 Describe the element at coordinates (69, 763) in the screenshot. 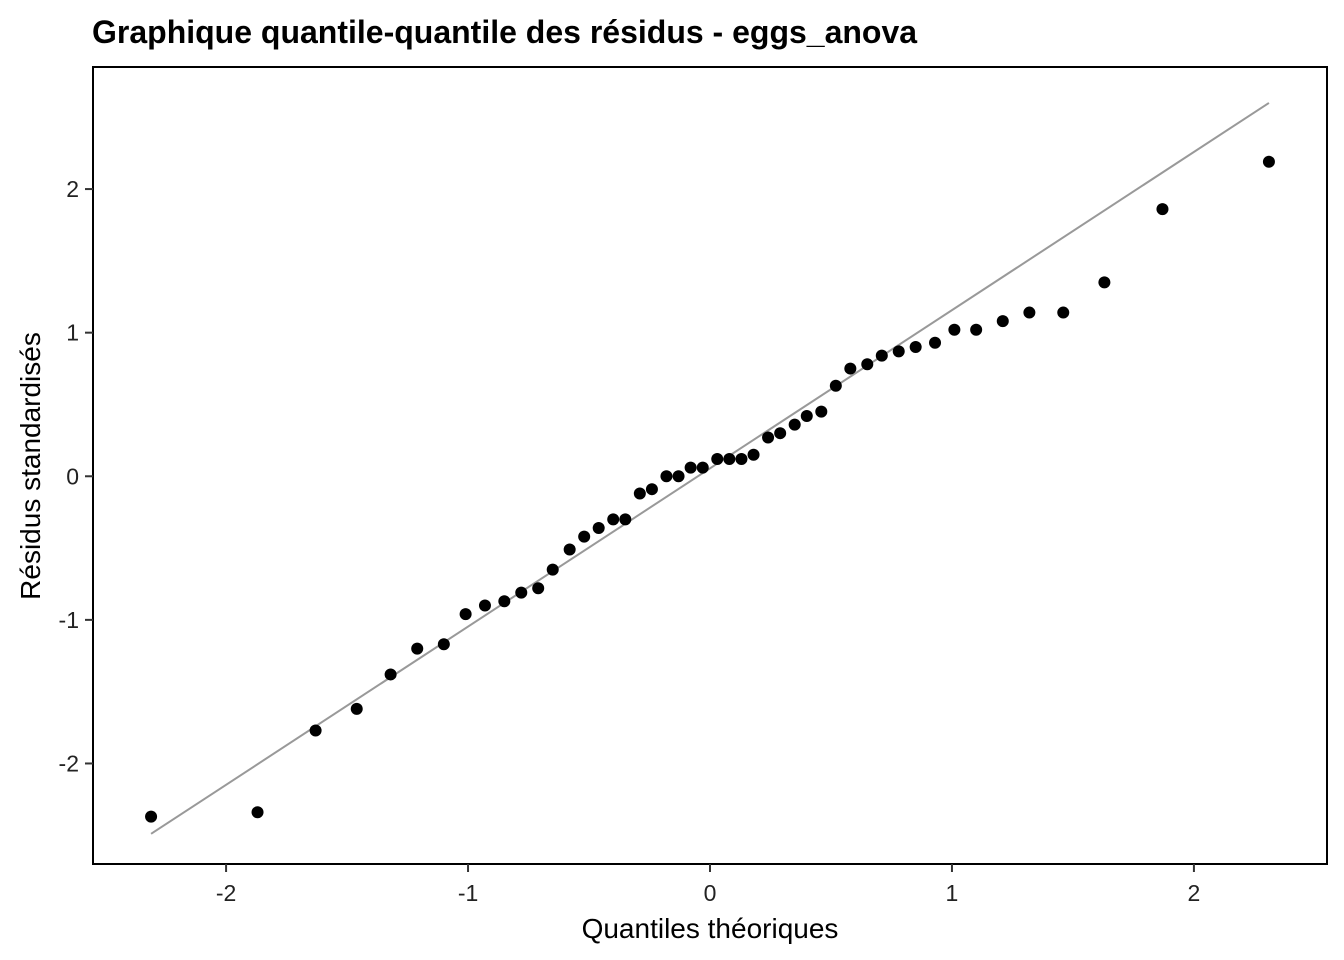

I see `y-tick-label: -2` at that location.